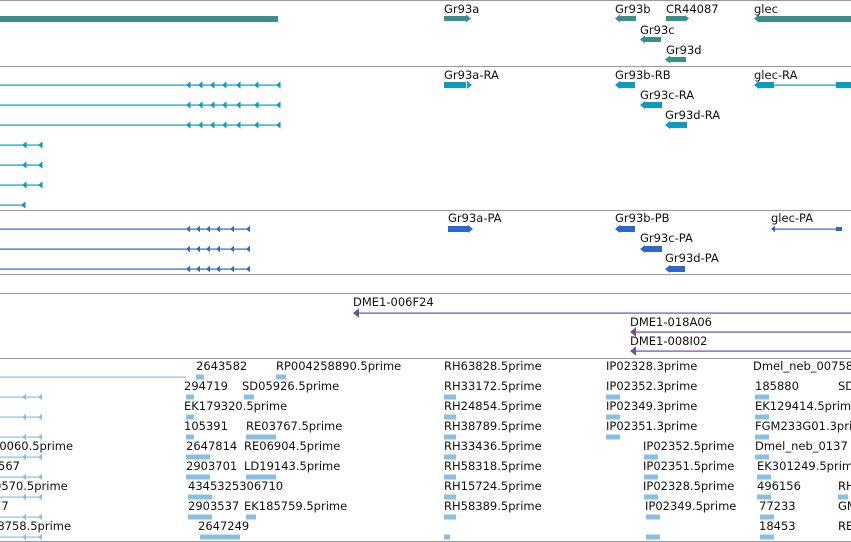  What do you see at coordinates (651, 386) in the screenshot?
I see `est-label: IP02352.3prime` at bounding box center [651, 386].